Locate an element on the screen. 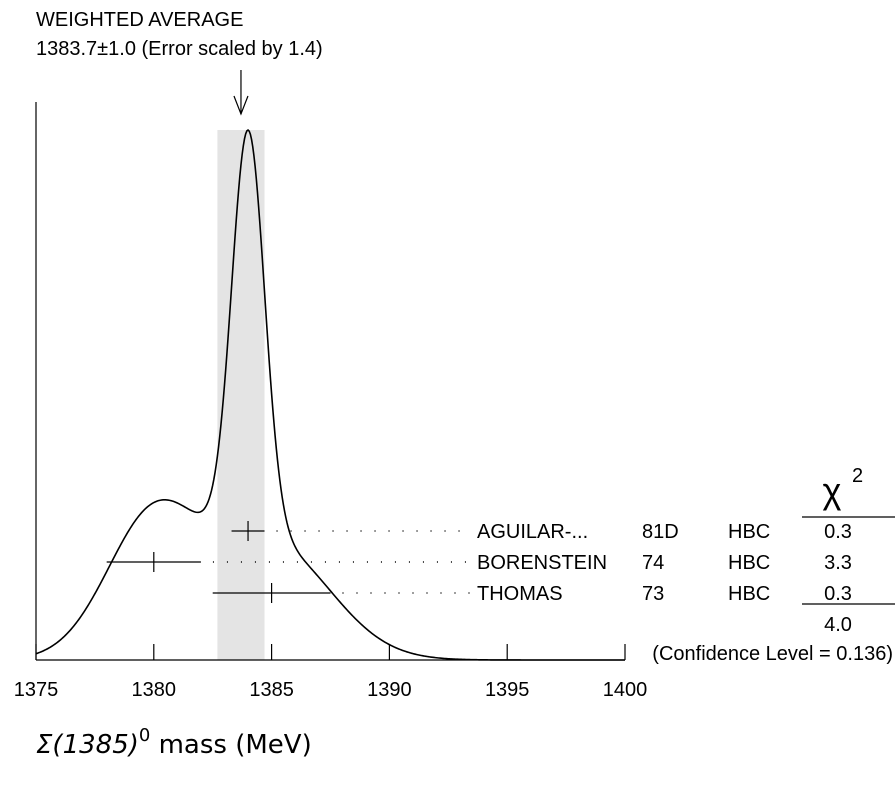  x-axis-label: Σ(1385)0 mass (MeV) is located at coordinates (174, 742).